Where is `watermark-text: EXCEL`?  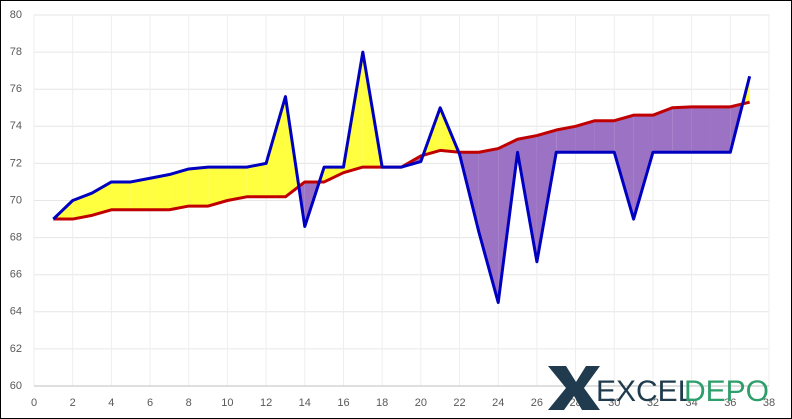
watermark-text: EXCEL is located at coordinates (645, 391).